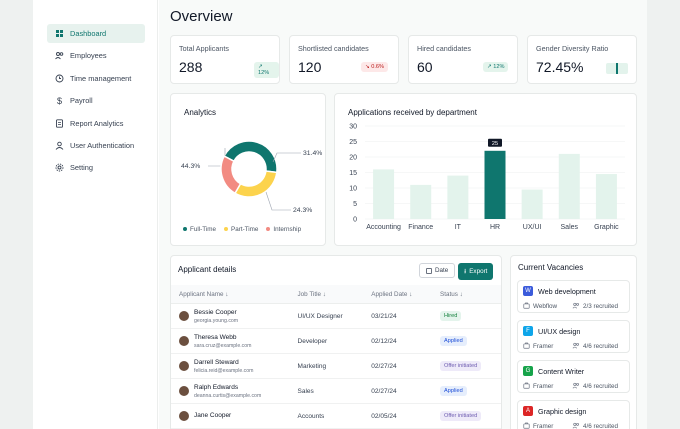 The height and width of the screenshot is (429, 680). I want to click on bar-hr, so click(495, 184).